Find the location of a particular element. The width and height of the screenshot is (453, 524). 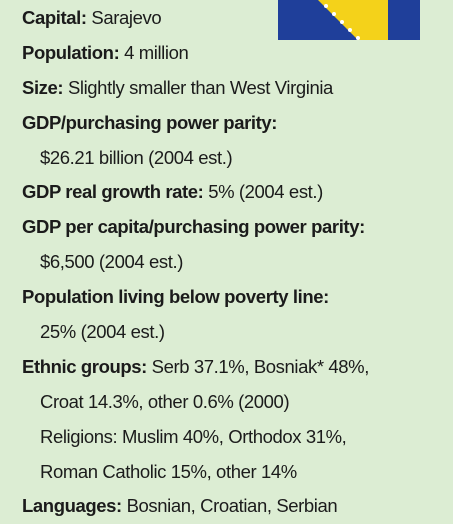

fact-value: Bosnian, Croatian, Serbian is located at coordinates (232, 506).